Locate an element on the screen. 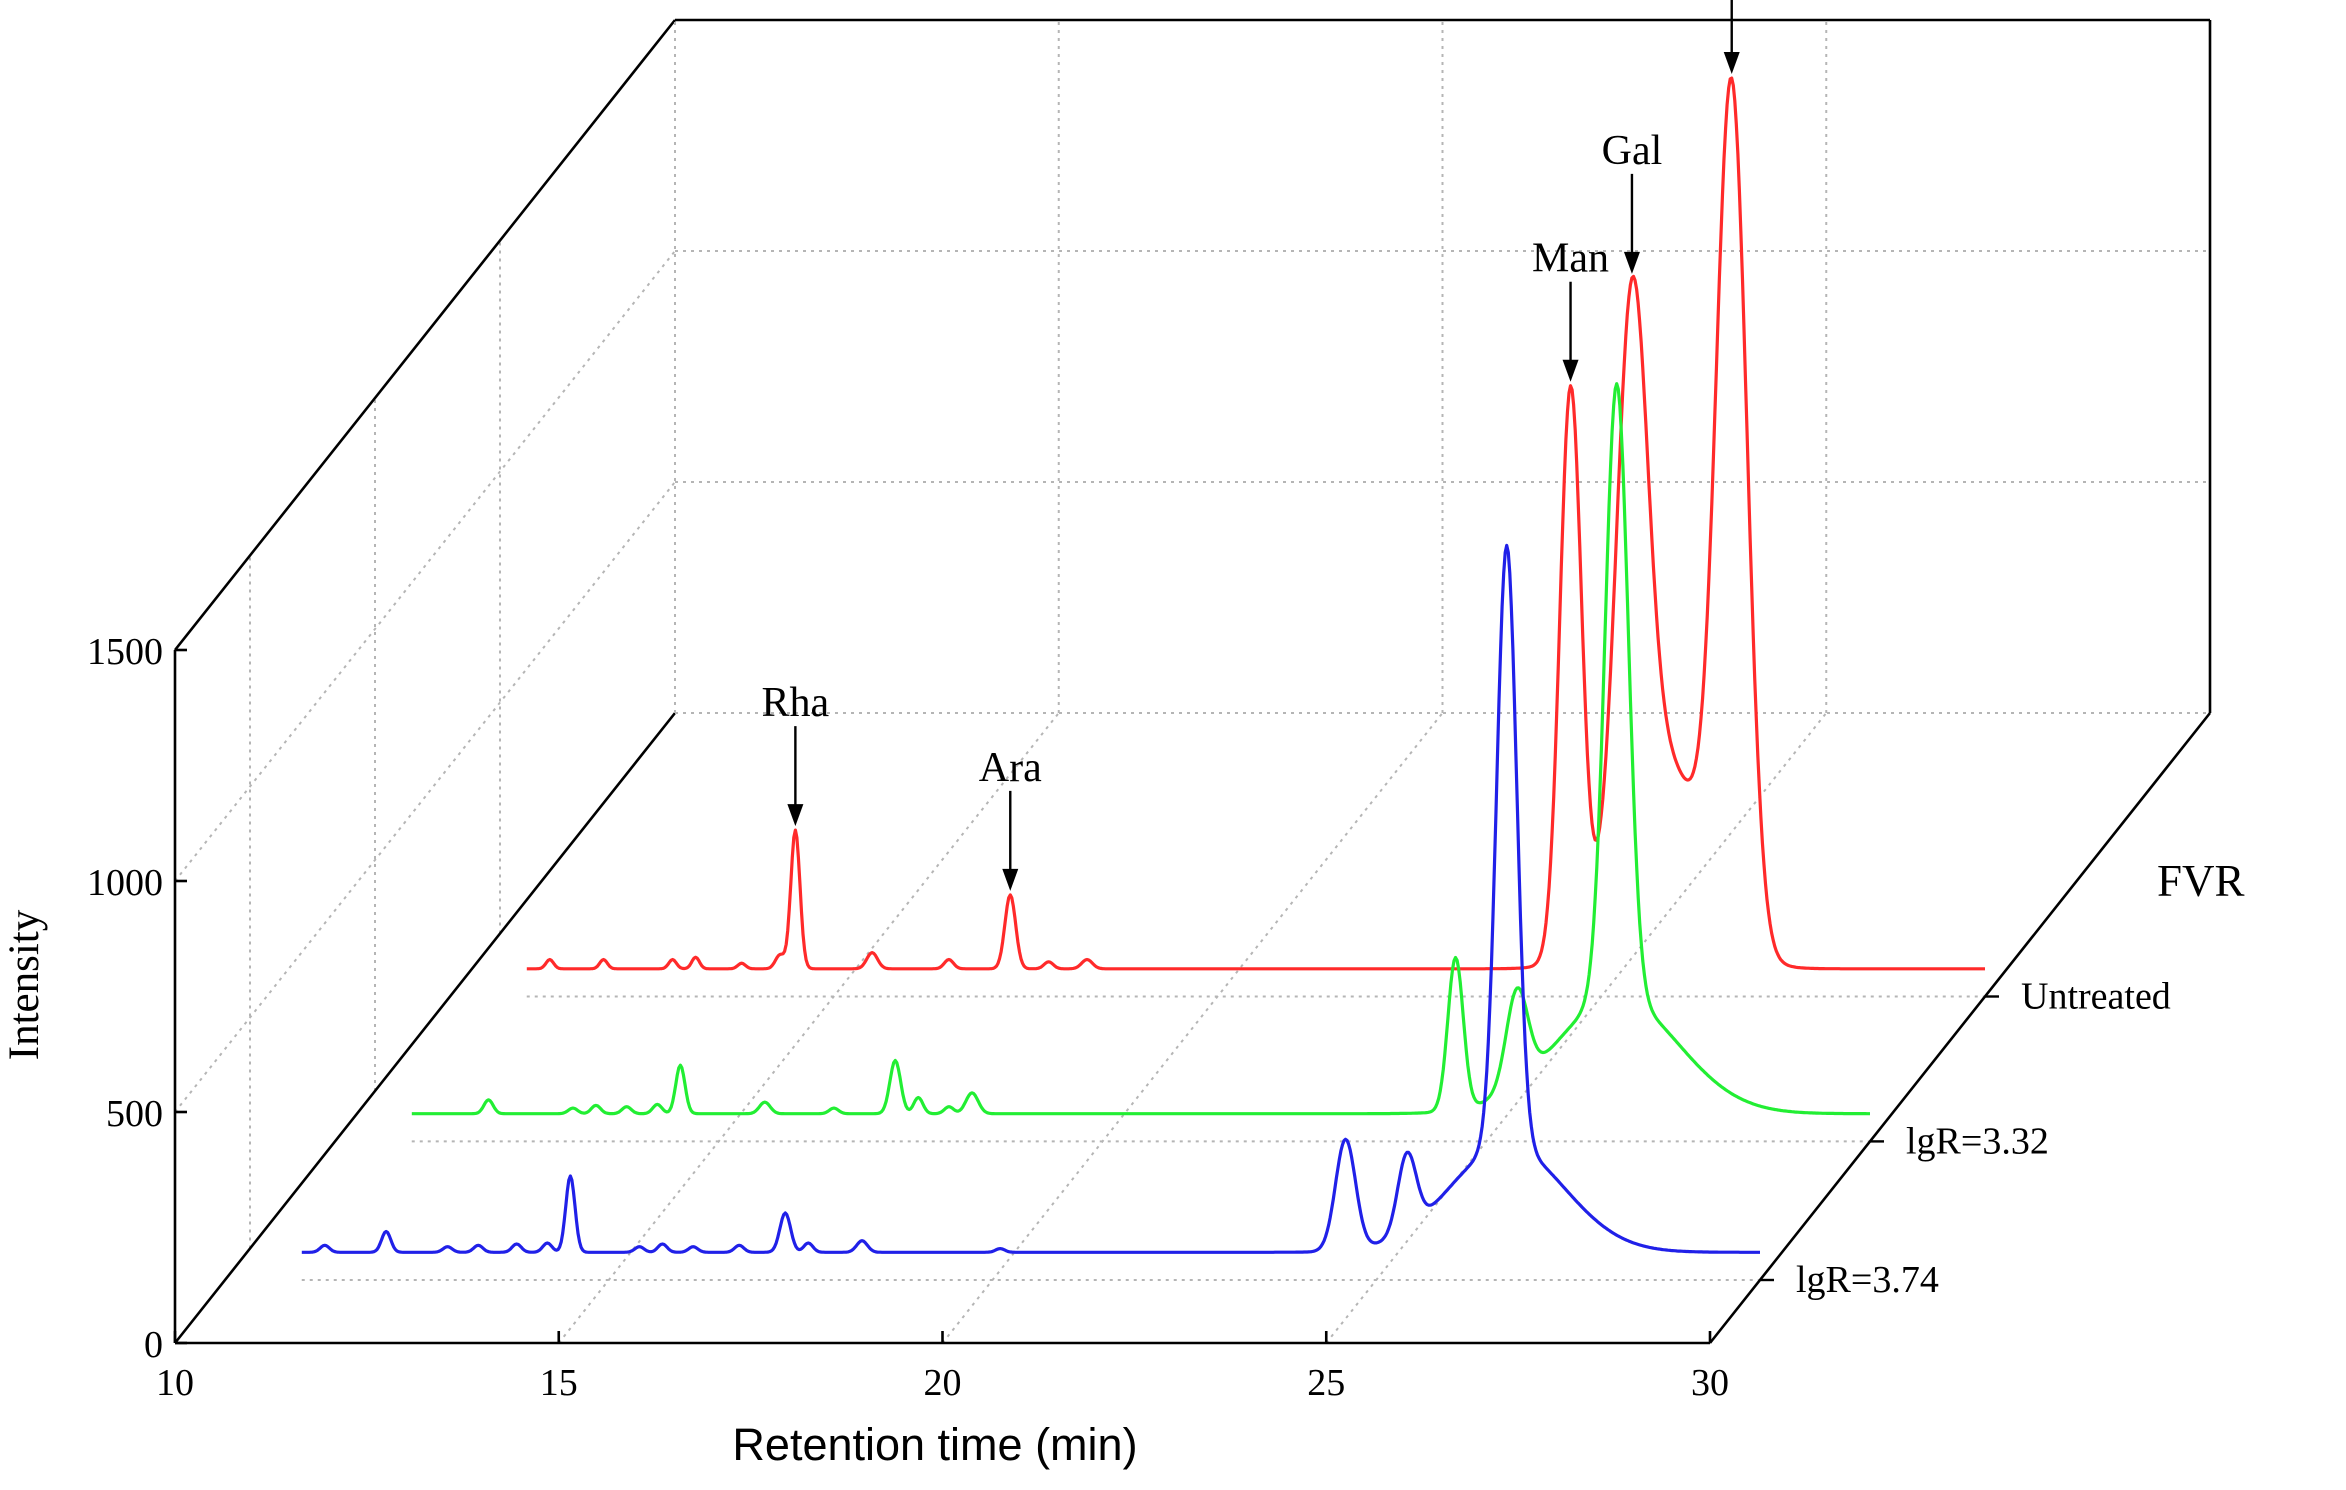  series-label: lgR=3.74 is located at coordinates (1867, 1280).